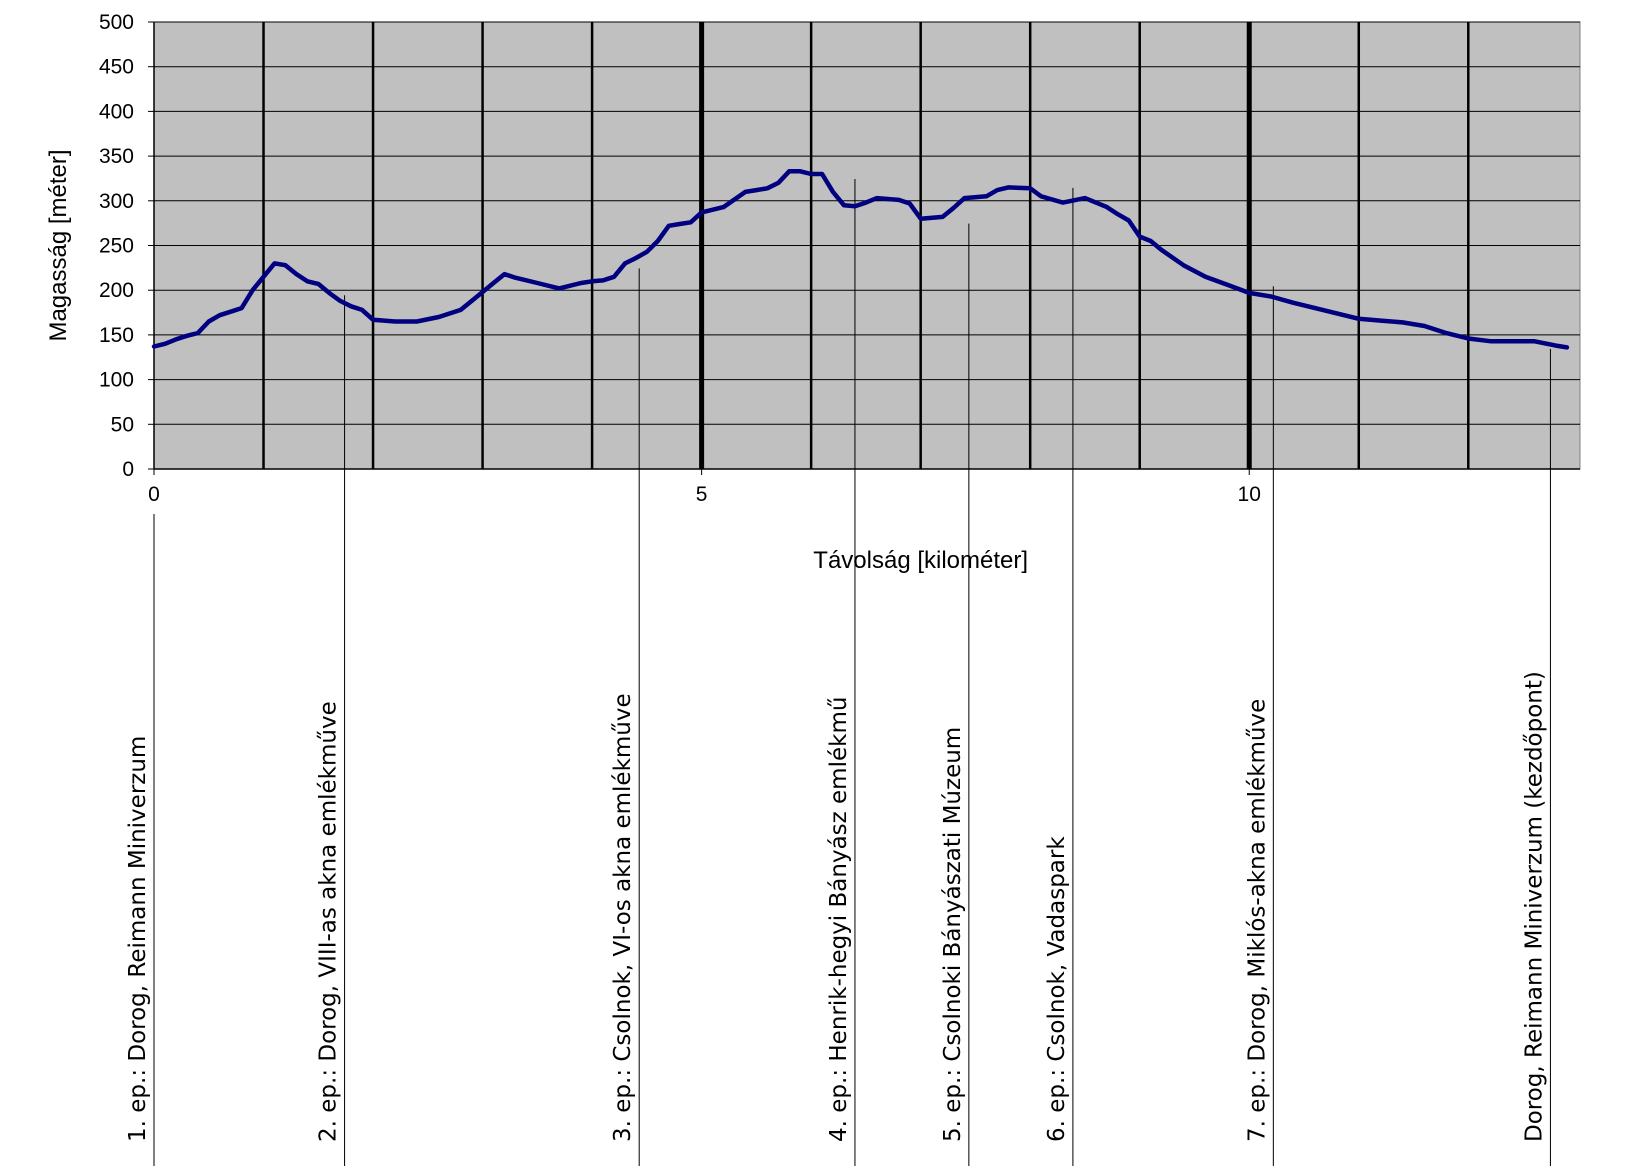 Image resolution: width=1646 pixels, height=1175 pixels. Describe the element at coordinates (154, 494) in the screenshot. I see `x-tick-label: 0` at that location.